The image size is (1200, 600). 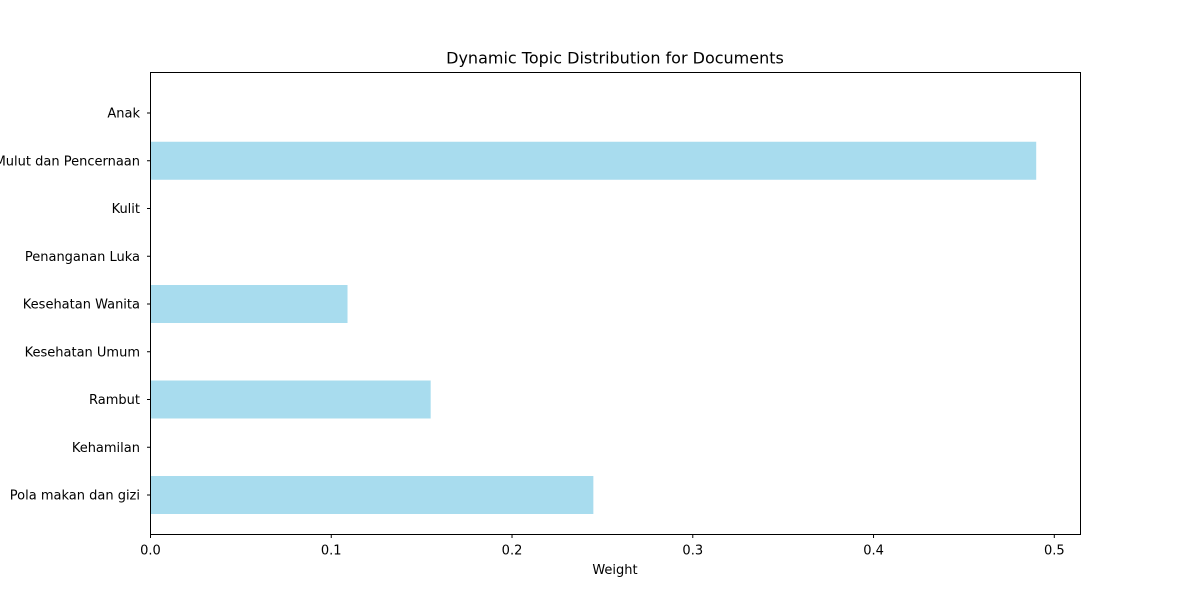 What do you see at coordinates (873, 551) in the screenshot?
I see `x-tick-label: 0.4` at bounding box center [873, 551].